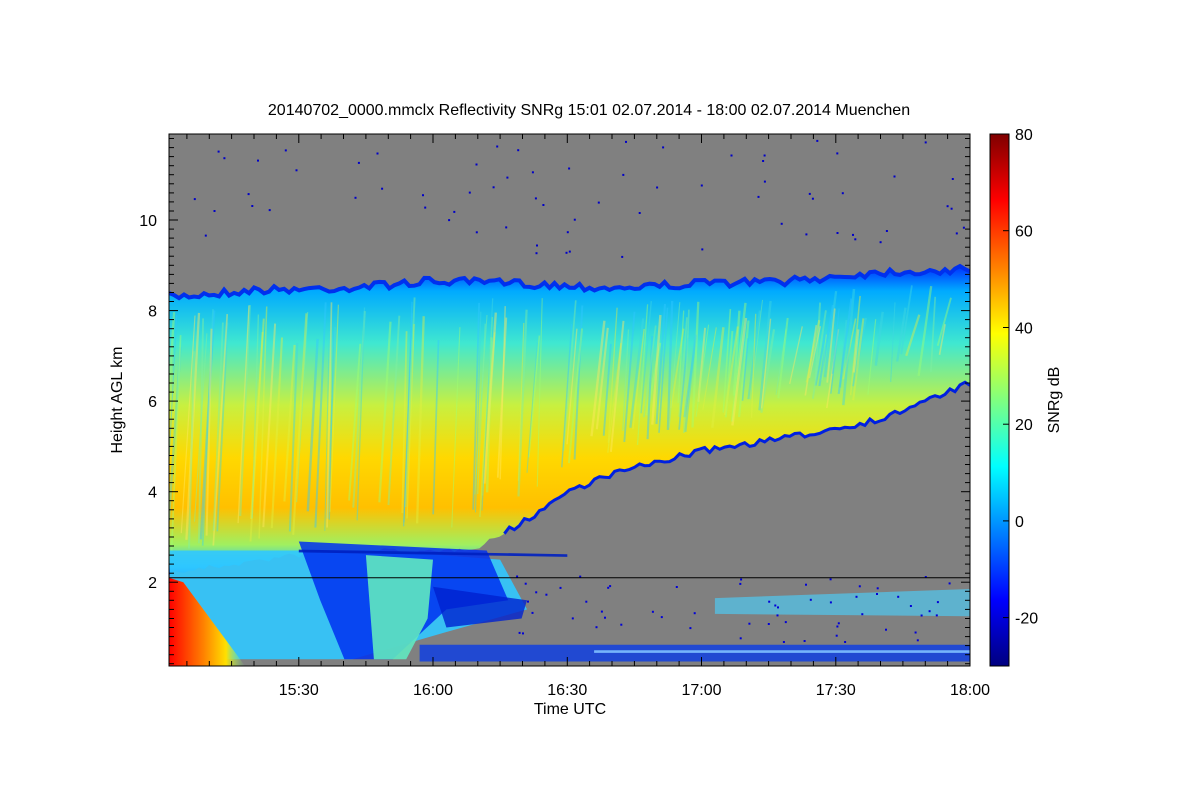  I want to click on y-tick-label: 4, so click(152, 493).